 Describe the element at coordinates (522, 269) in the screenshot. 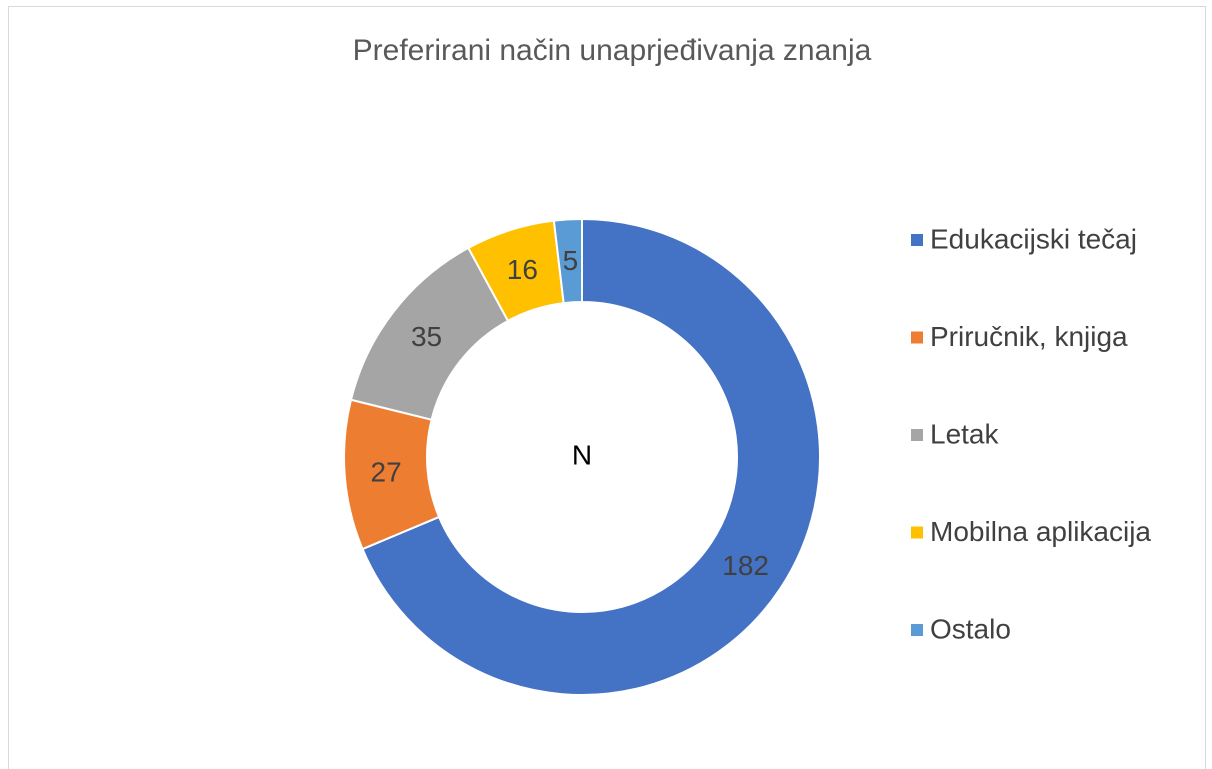

I see `data-label: 16` at that location.